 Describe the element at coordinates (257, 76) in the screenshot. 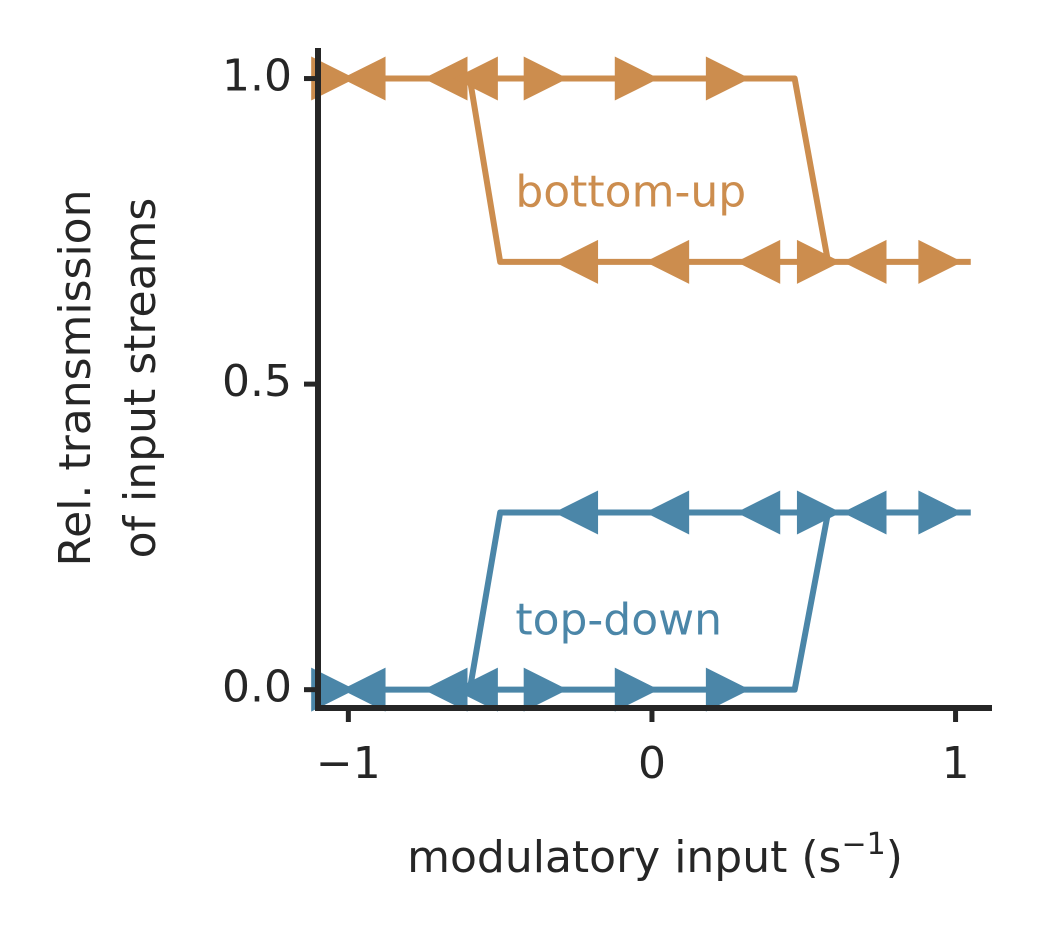

I see `y-tick-label: 1.0` at that location.